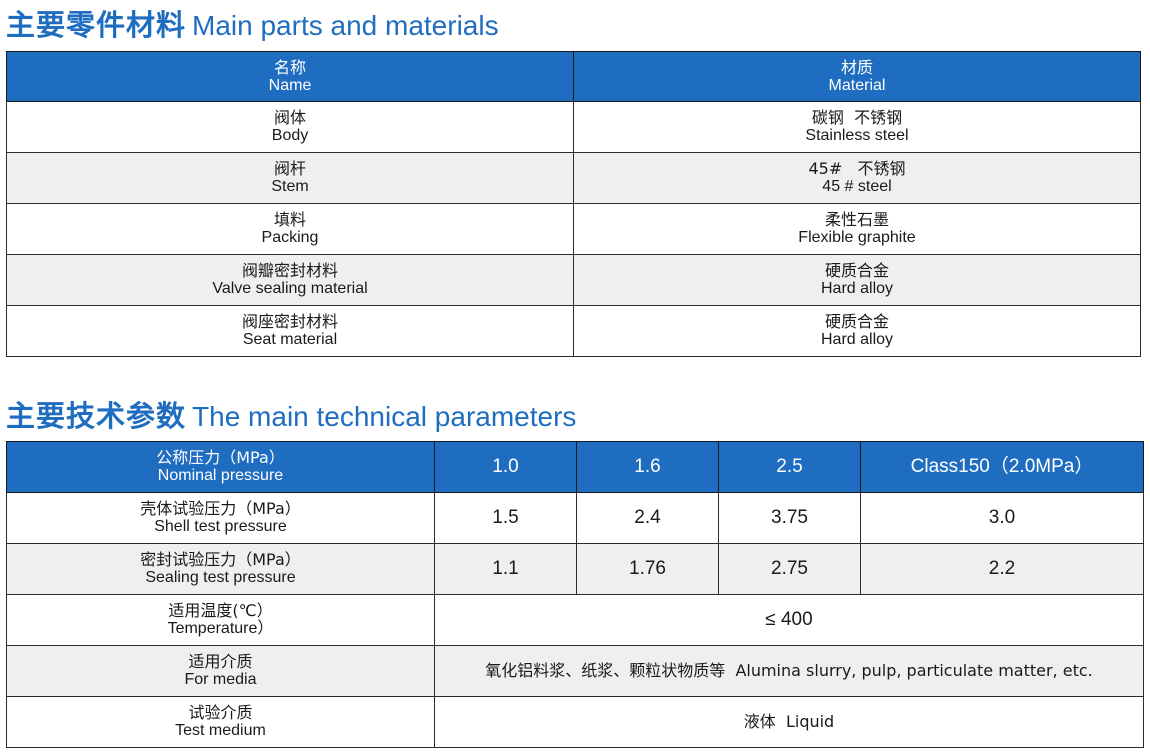 The height and width of the screenshot is (756, 1150). I want to click on part-name-en: Stem, so click(290, 186).